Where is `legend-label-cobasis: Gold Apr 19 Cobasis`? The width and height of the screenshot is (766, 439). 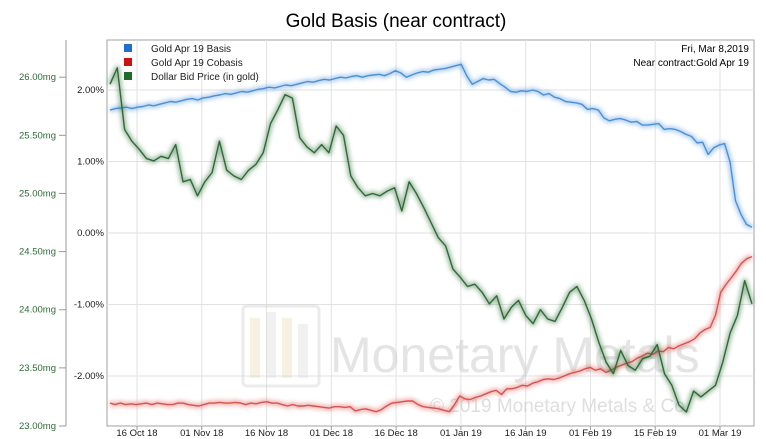 legend-label-cobasis: Gold Apr 19 Cobasis is located at coordinates (197, 63).